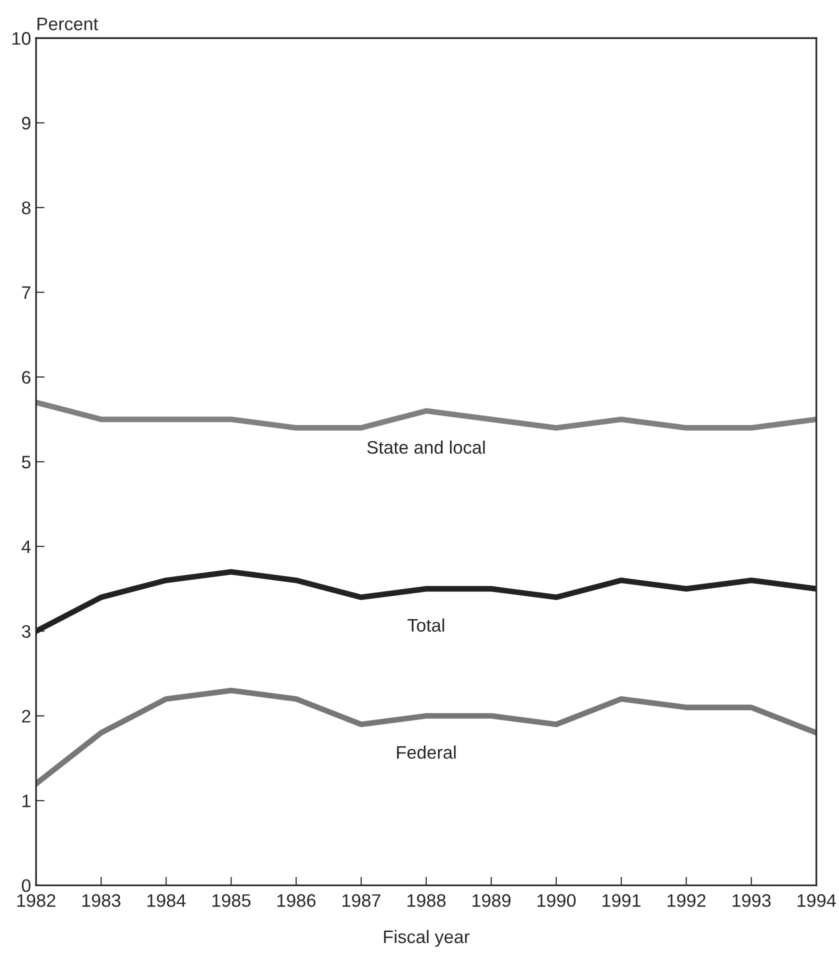 The width and height of the screenshot is (839, 953). Describe the element at coordinates (751, 900) in the screenshot. I see `x-tick-label: 1993` at that location.